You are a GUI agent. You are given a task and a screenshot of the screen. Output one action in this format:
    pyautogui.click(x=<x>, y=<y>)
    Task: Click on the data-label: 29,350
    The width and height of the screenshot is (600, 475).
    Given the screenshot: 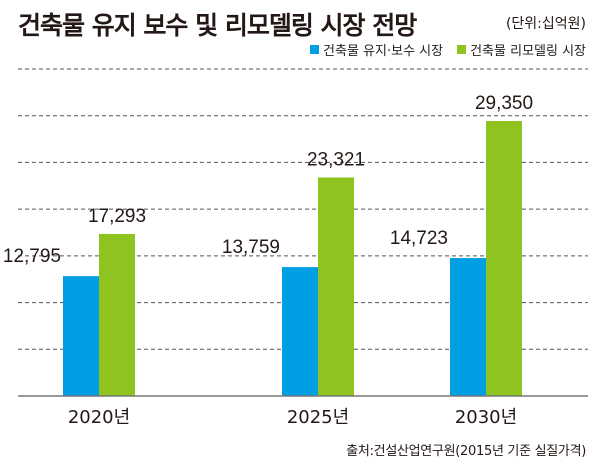 What is the action you would take?
    pyautogui.click(x=504, y=103)
    